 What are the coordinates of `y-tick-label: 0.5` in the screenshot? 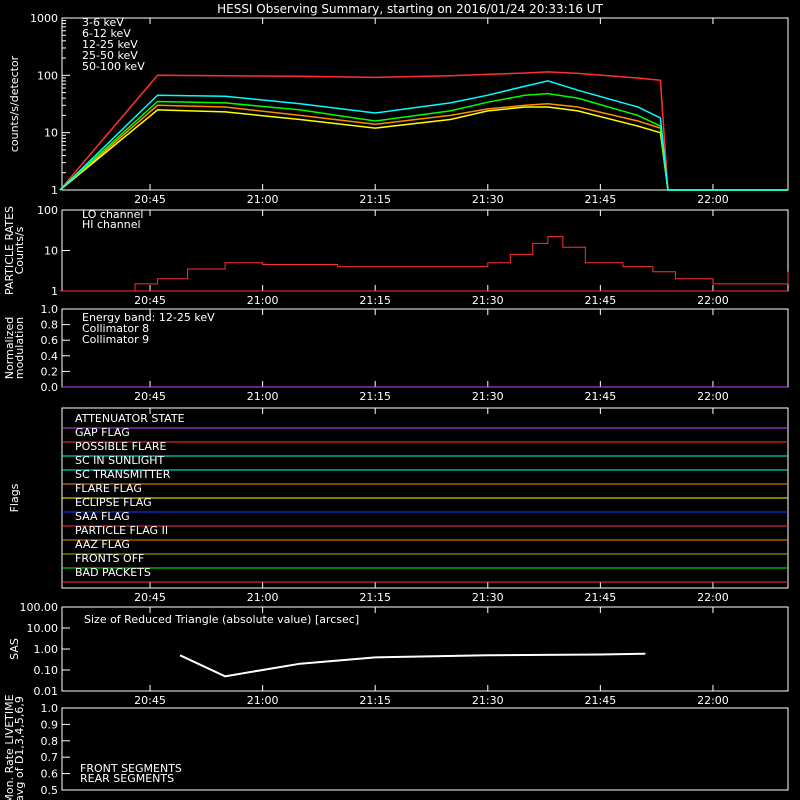 It's located at (50, 790).